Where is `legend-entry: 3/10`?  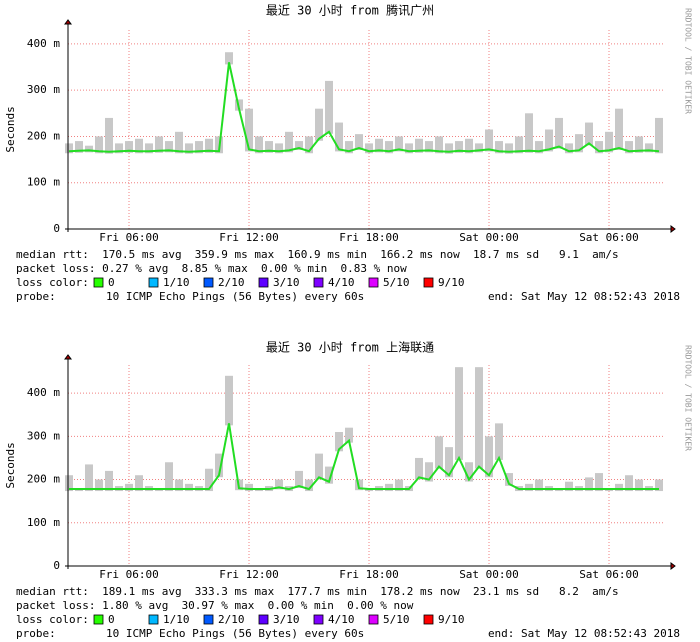 legend-entry: 3/10 is located at coordinates (286, 282).